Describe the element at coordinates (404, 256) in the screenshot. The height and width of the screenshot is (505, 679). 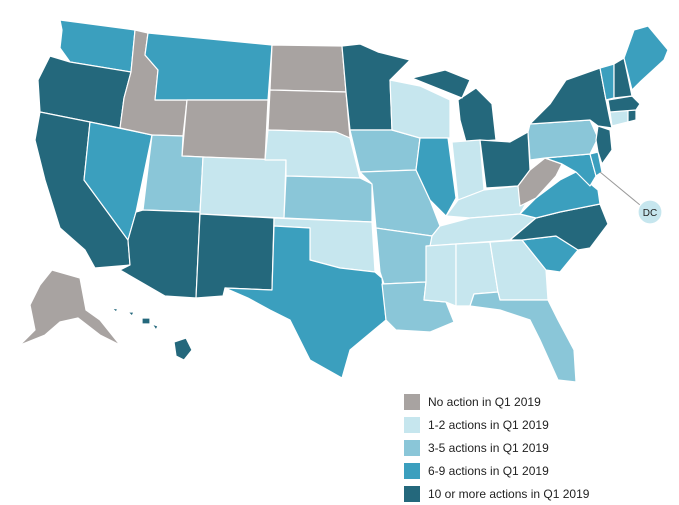
I see `state-ar` at that location.